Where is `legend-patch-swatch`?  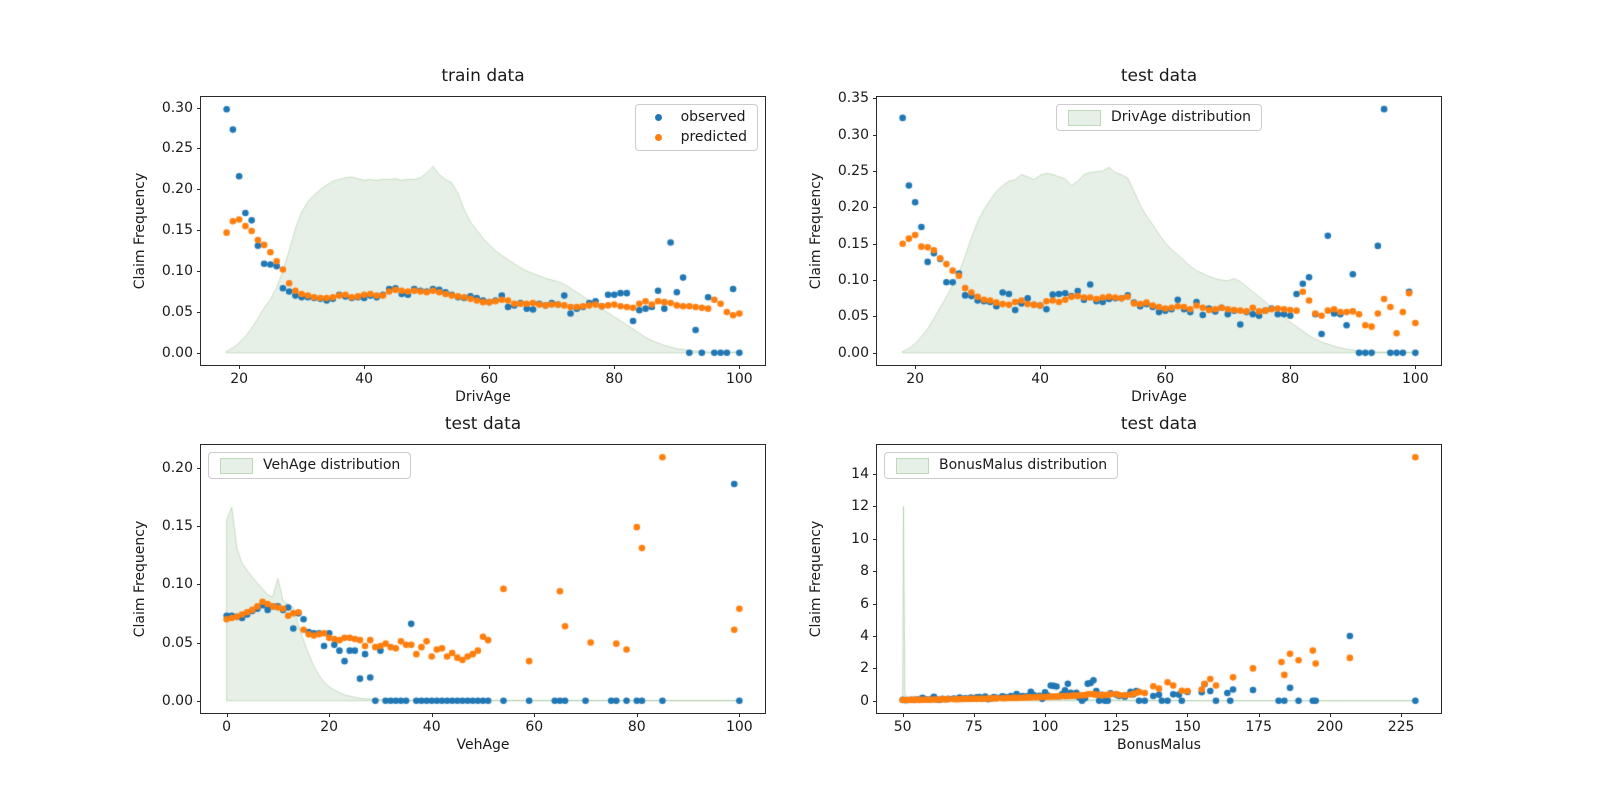 legend-patch-swatch is located at coordinates (236, 465).